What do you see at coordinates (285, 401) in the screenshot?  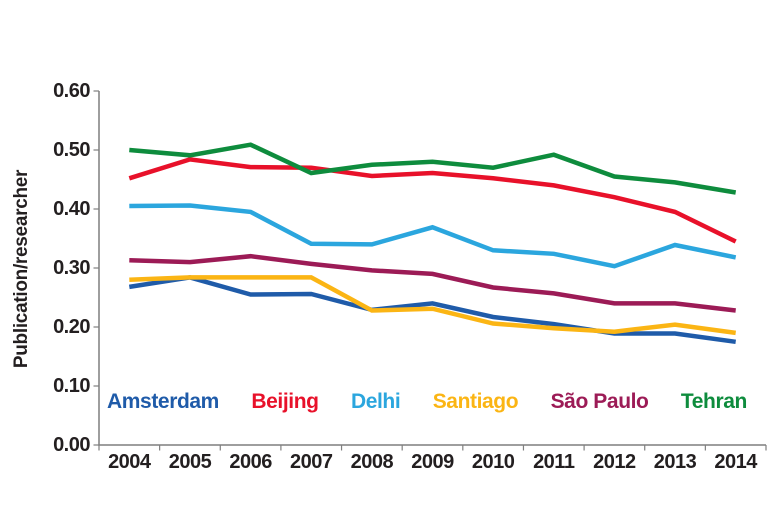 I see `legend-item-beijing: Beijing` at bounding box center [285, 401].